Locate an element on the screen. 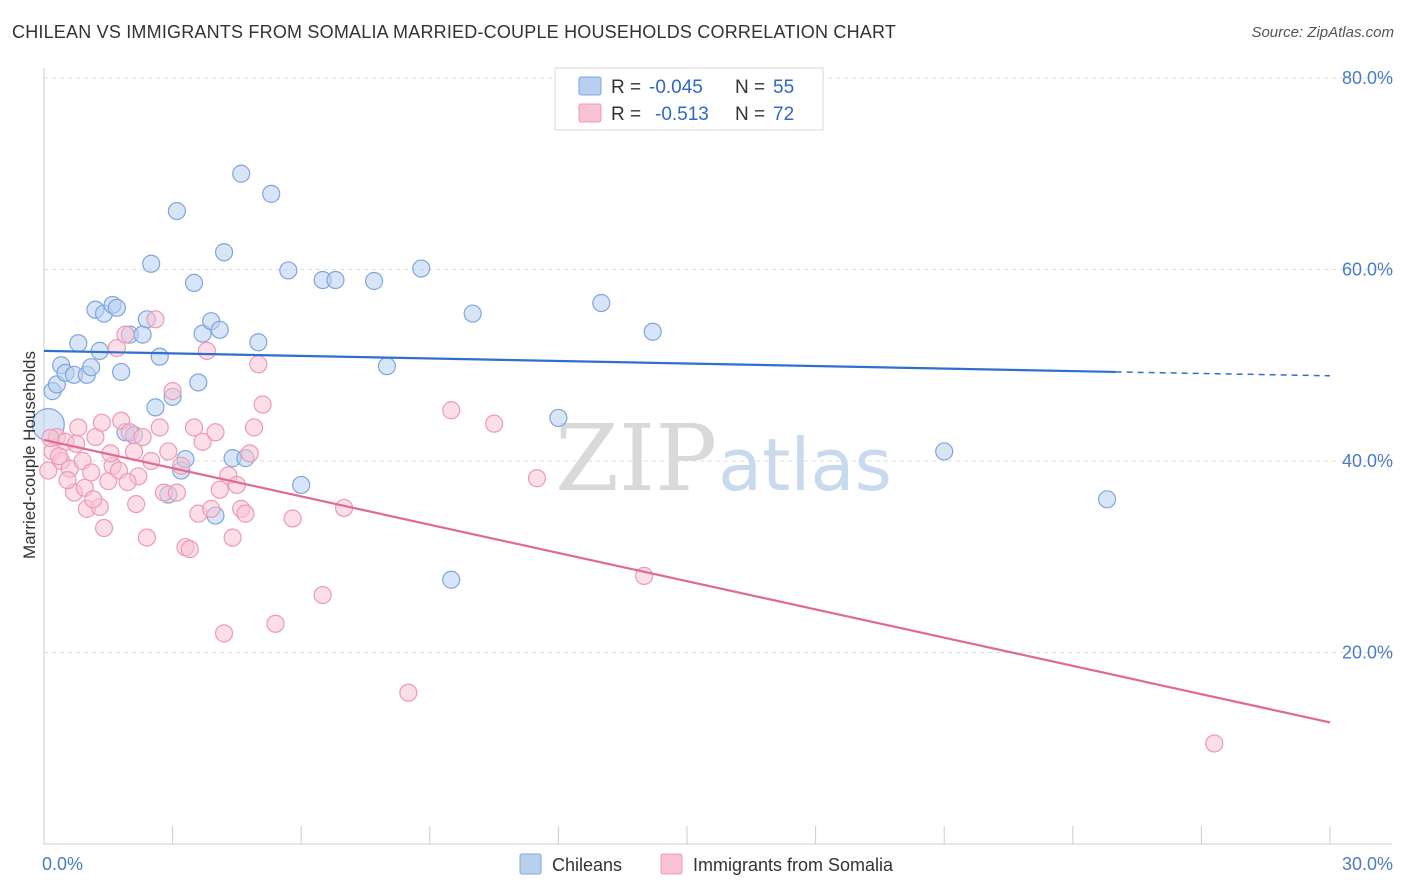  bottom-legend: Chileans Immigrants from Somalia is located at coordinates (706, 864).